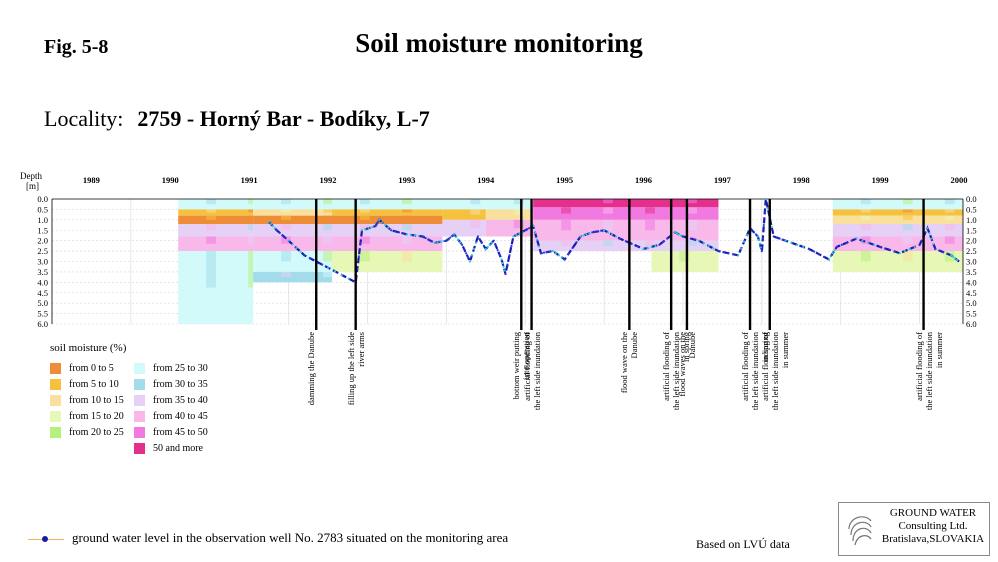  What do you see at coordinates (880, 180) in the screenshot?
I see `year-tick-label: 1999` at bounding box center [880, 180].